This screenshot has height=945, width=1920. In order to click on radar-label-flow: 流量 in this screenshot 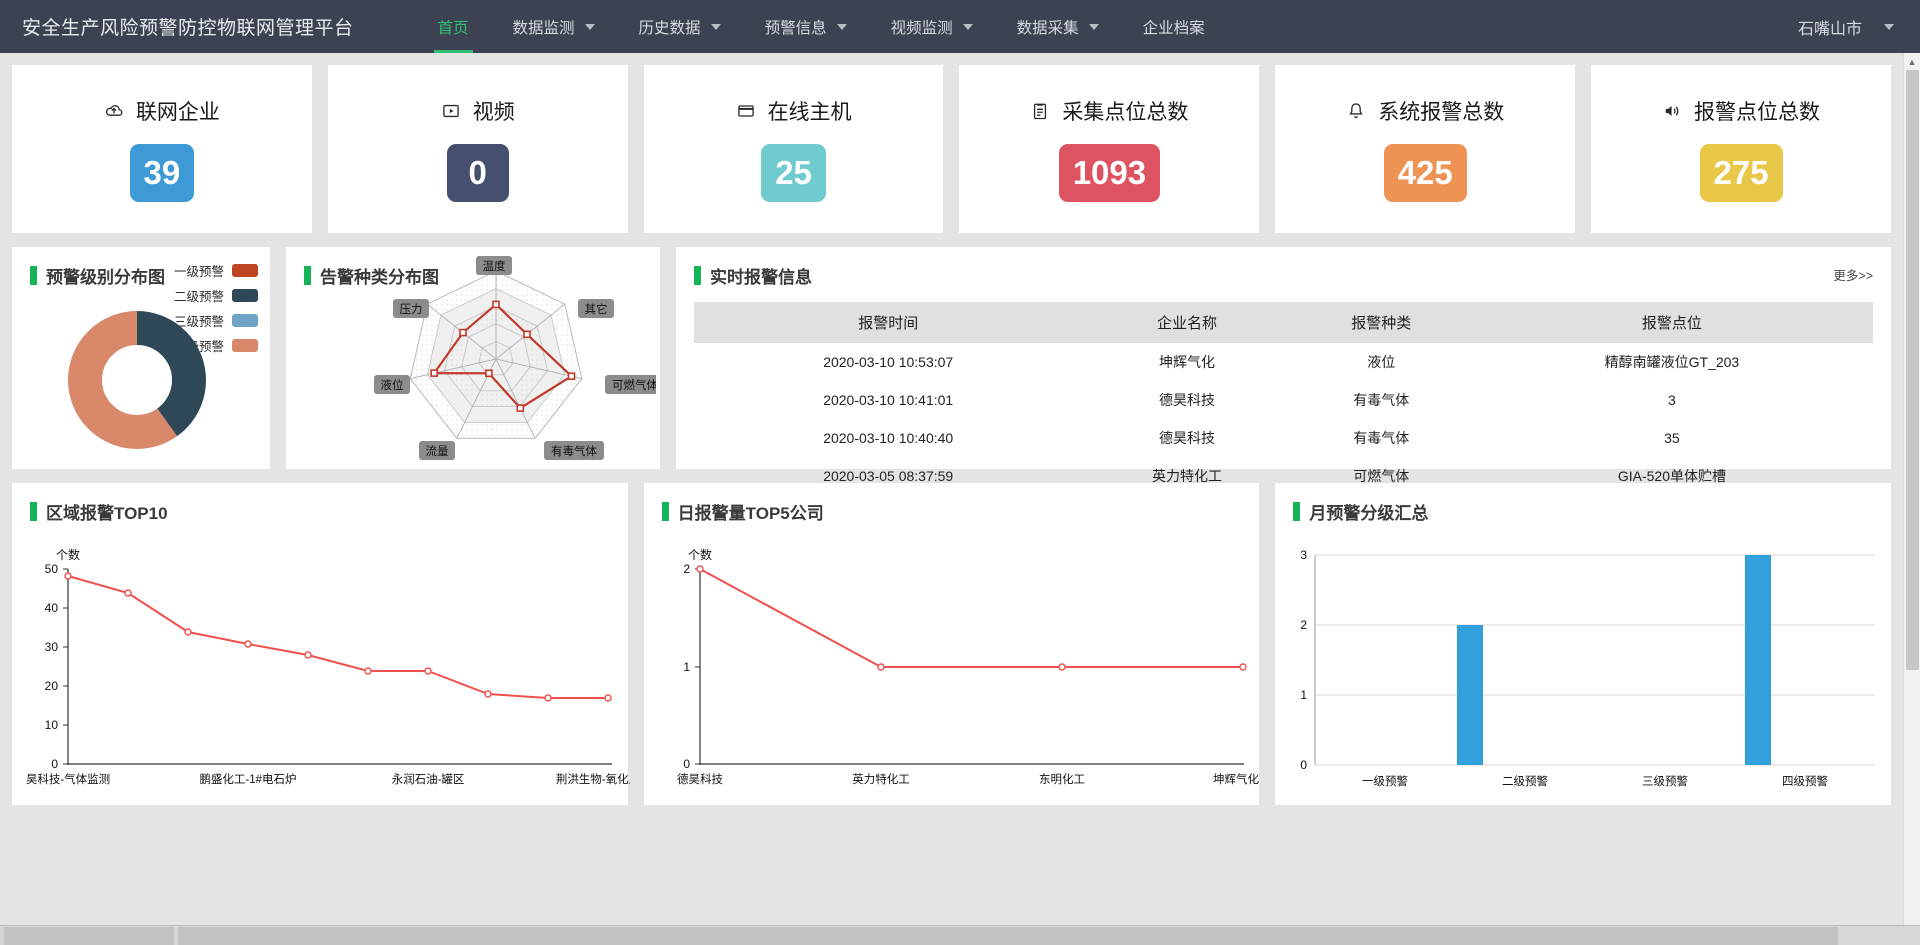, I will do `click(437, 450)`.